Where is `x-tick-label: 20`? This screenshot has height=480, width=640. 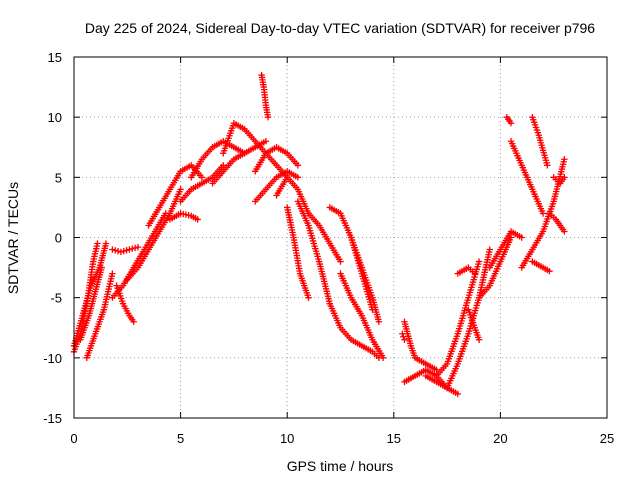
x-tick-label: 20 is located at coordinates (500, 438).